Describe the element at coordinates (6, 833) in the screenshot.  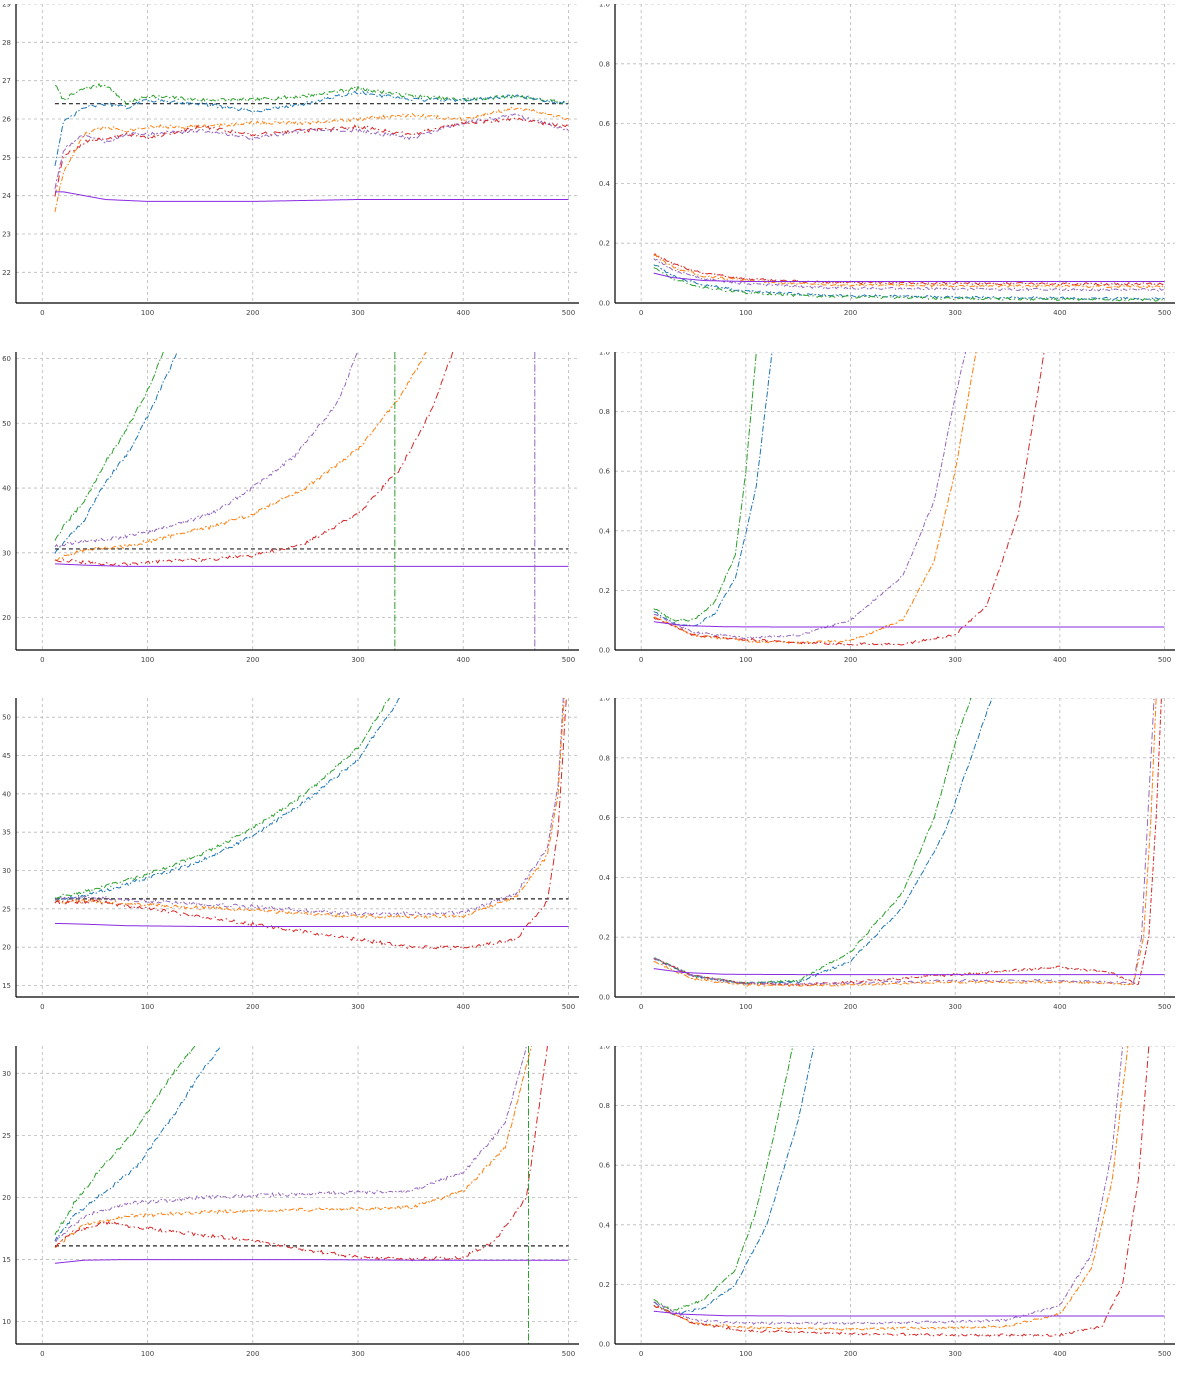
I see `y-tick-label: 35` at that location.